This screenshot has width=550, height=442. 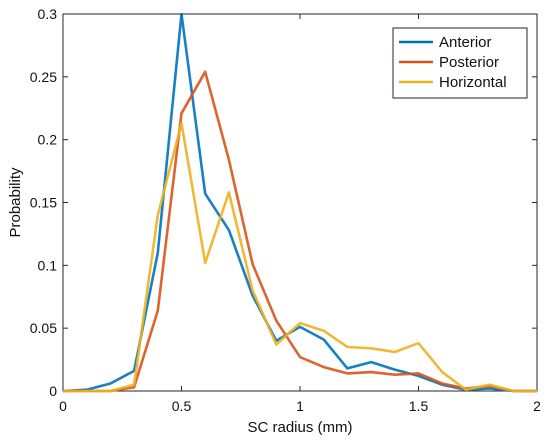 What do you see at coordinates (182, 406) in the screenshot?
I see `x-tick-label: 0.5` at bounding box center [182, 406].